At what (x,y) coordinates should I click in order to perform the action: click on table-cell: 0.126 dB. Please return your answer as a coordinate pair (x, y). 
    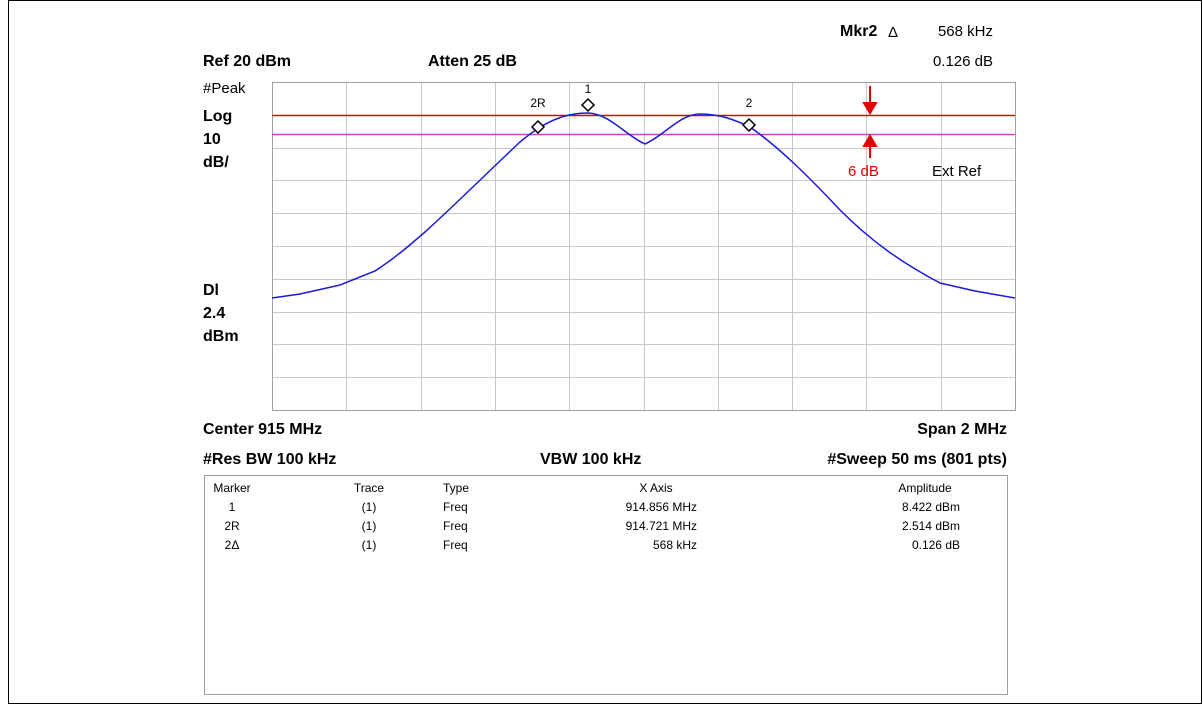
    Looking at the image, I should click on (936, 545).